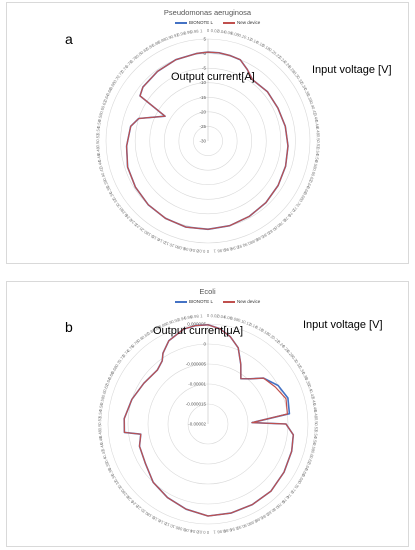 This screenshot has height=550, width=415. What do you see at coordinates (207, 291) in the screenshot?
I see `chart-title: Ecoli` at bounding box center [207, 291].